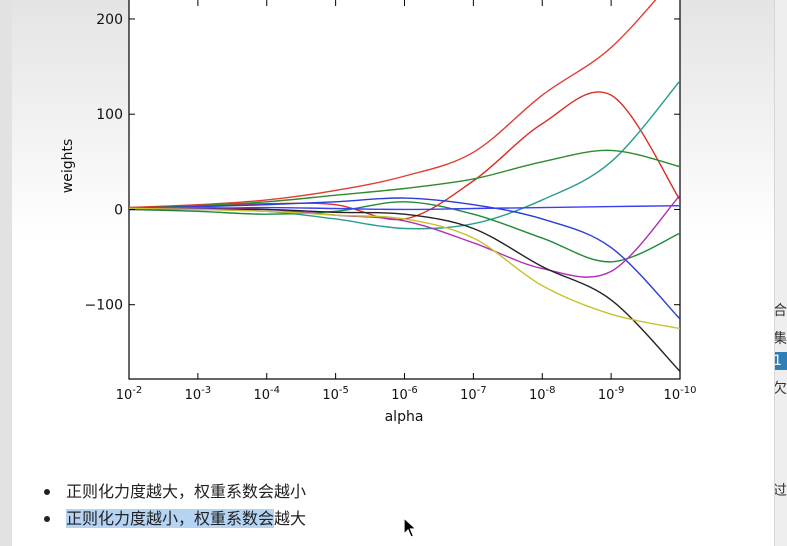  What do you see at coordinates (778, 361) in the screenshot?
I see `strip-text: 1` at bounding box center [778, 361].